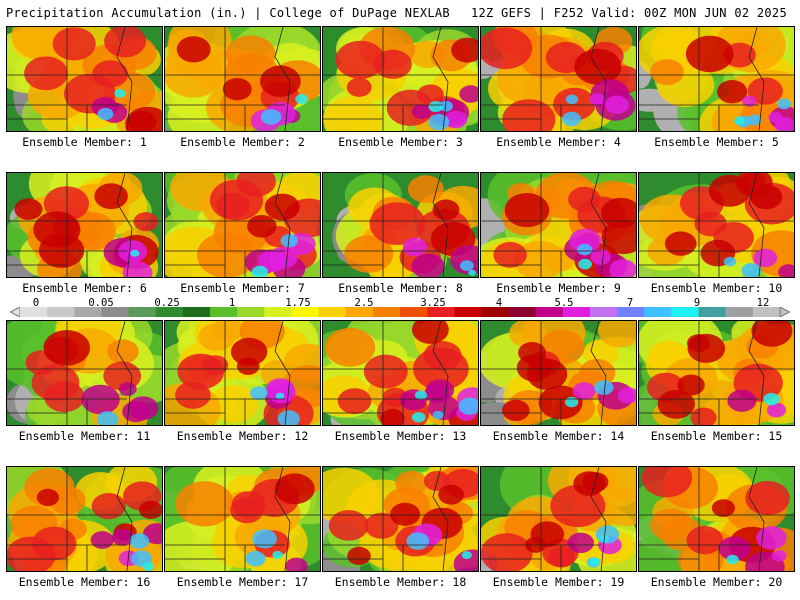 Image resolution: width=800 pixels, height=600 pixels. Describe the element at coordinates (558, 142) in the screenshot. I see `member-caption: Ensemble Member: 4` at that location.